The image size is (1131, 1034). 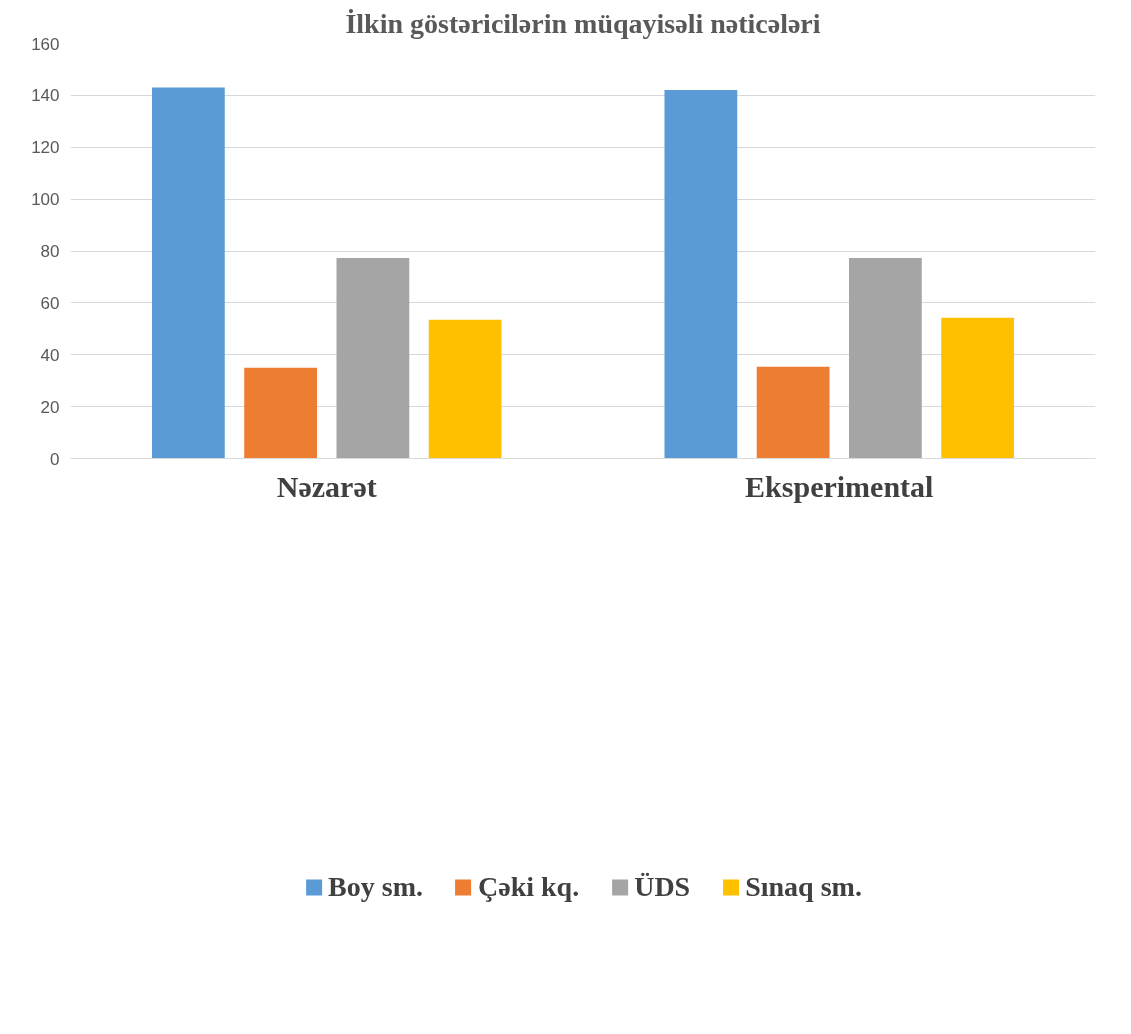 What do you see at coordinates (662, 887) in the screenshot?
I see `legend-label: ÜDS` at bounding box center [662, 887].